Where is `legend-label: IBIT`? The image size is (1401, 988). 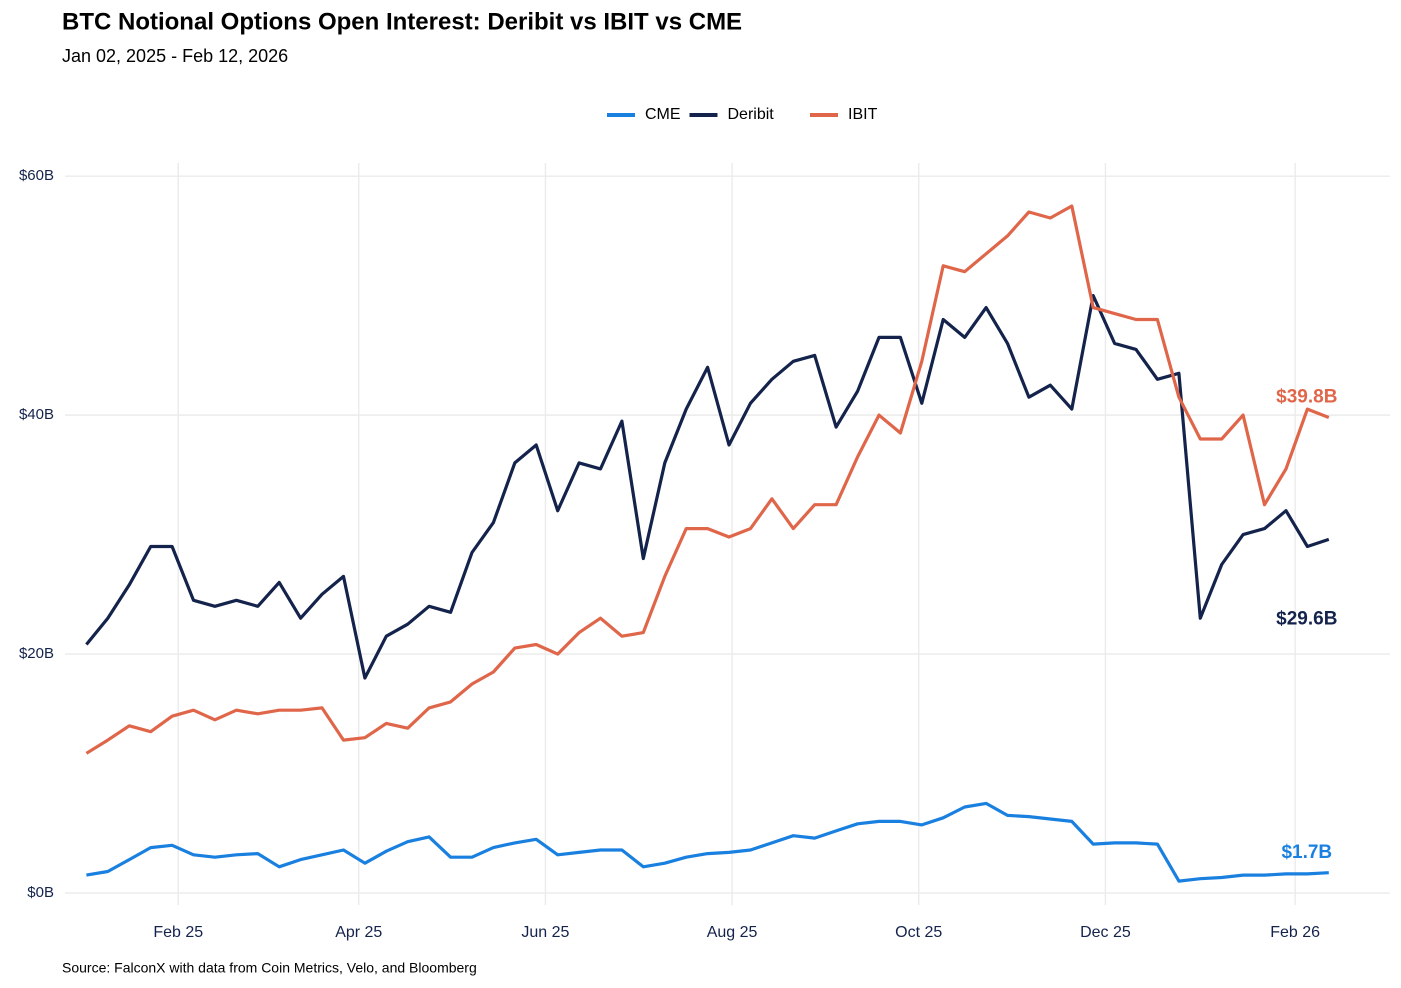
legend-label: IBIT is located at coordinates (863, 114).